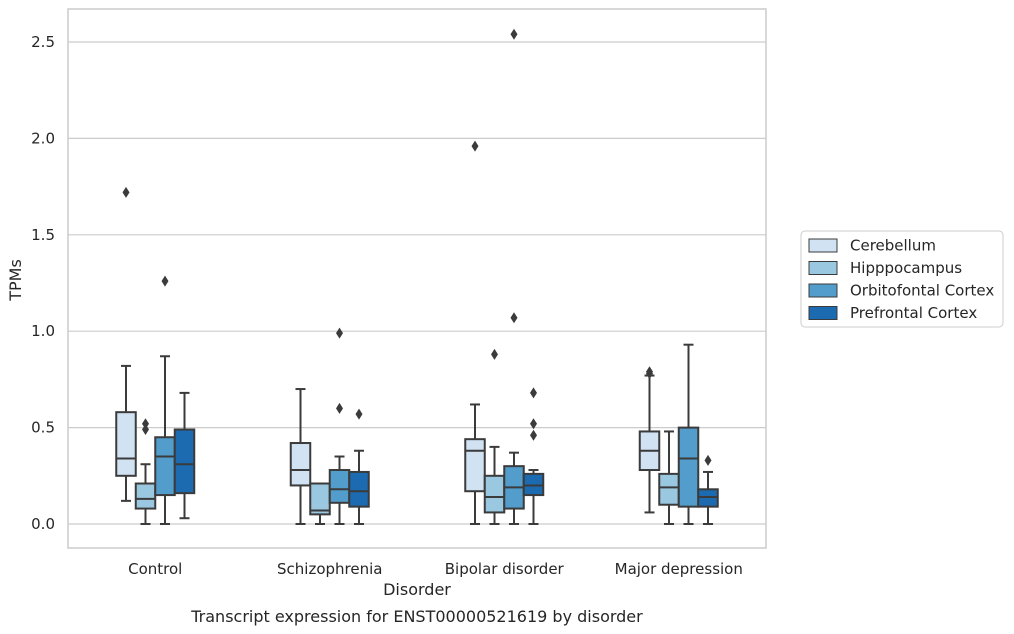  I want to click on y-tick-label: 1.5, so click(43, 235).